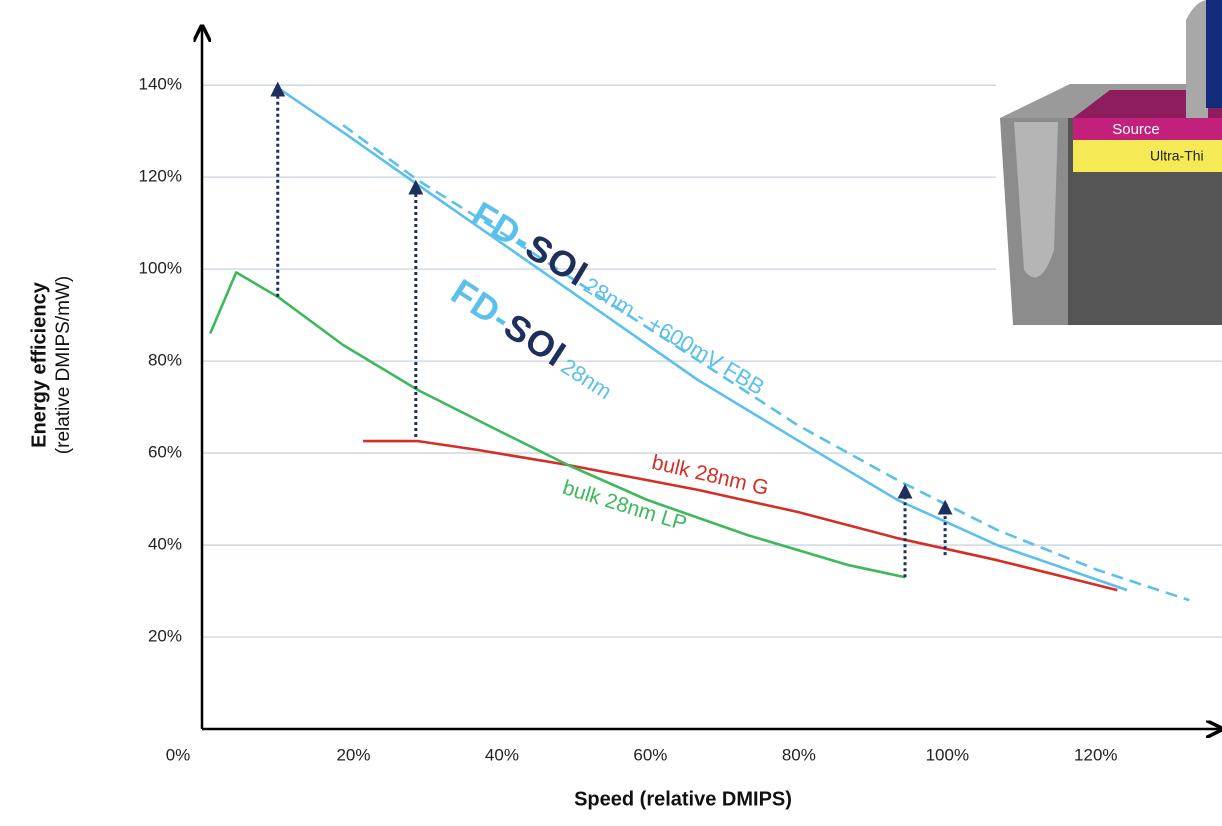  Describe the element at coordinates (1197, 59) in the screenshot. I see `inset-spacer` at that location.